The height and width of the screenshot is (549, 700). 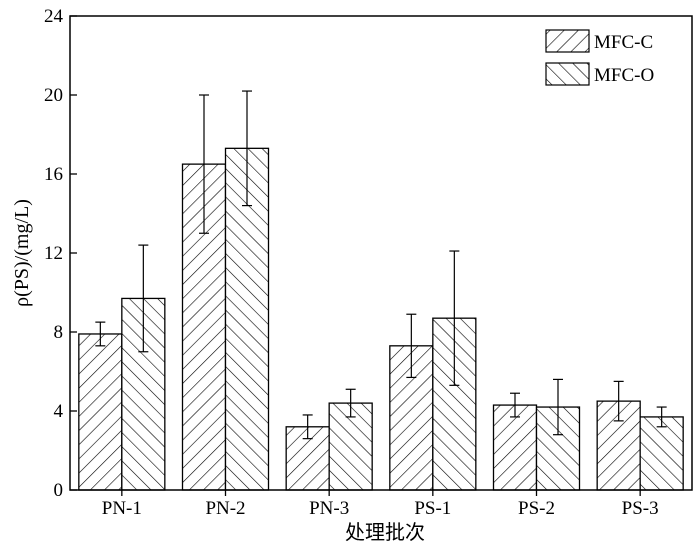 I want to click on y-tick-label: 0, so click(x=59, y=490).